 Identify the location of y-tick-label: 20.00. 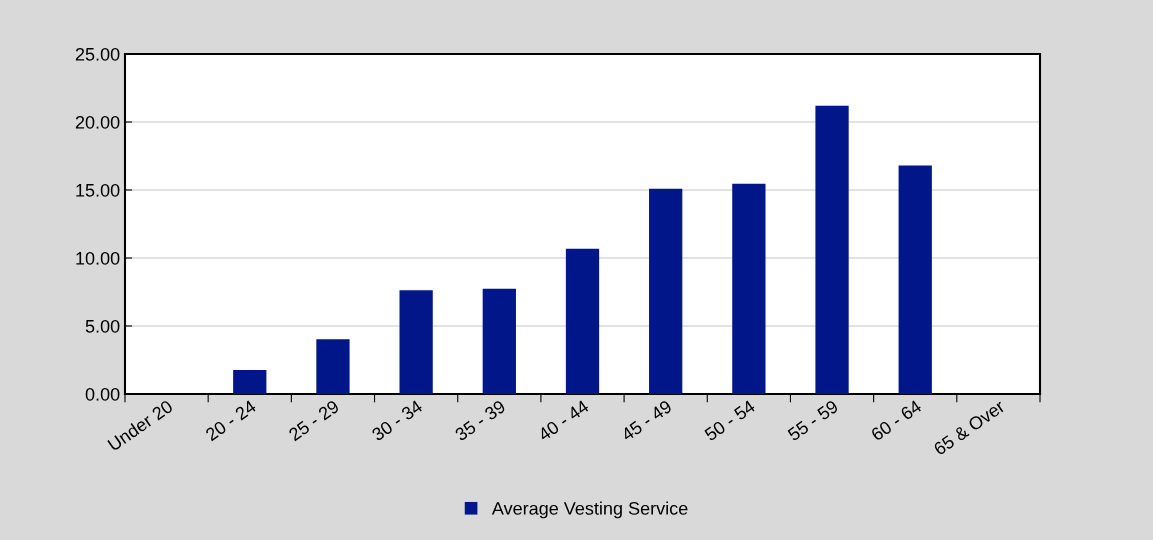
(97, 122).